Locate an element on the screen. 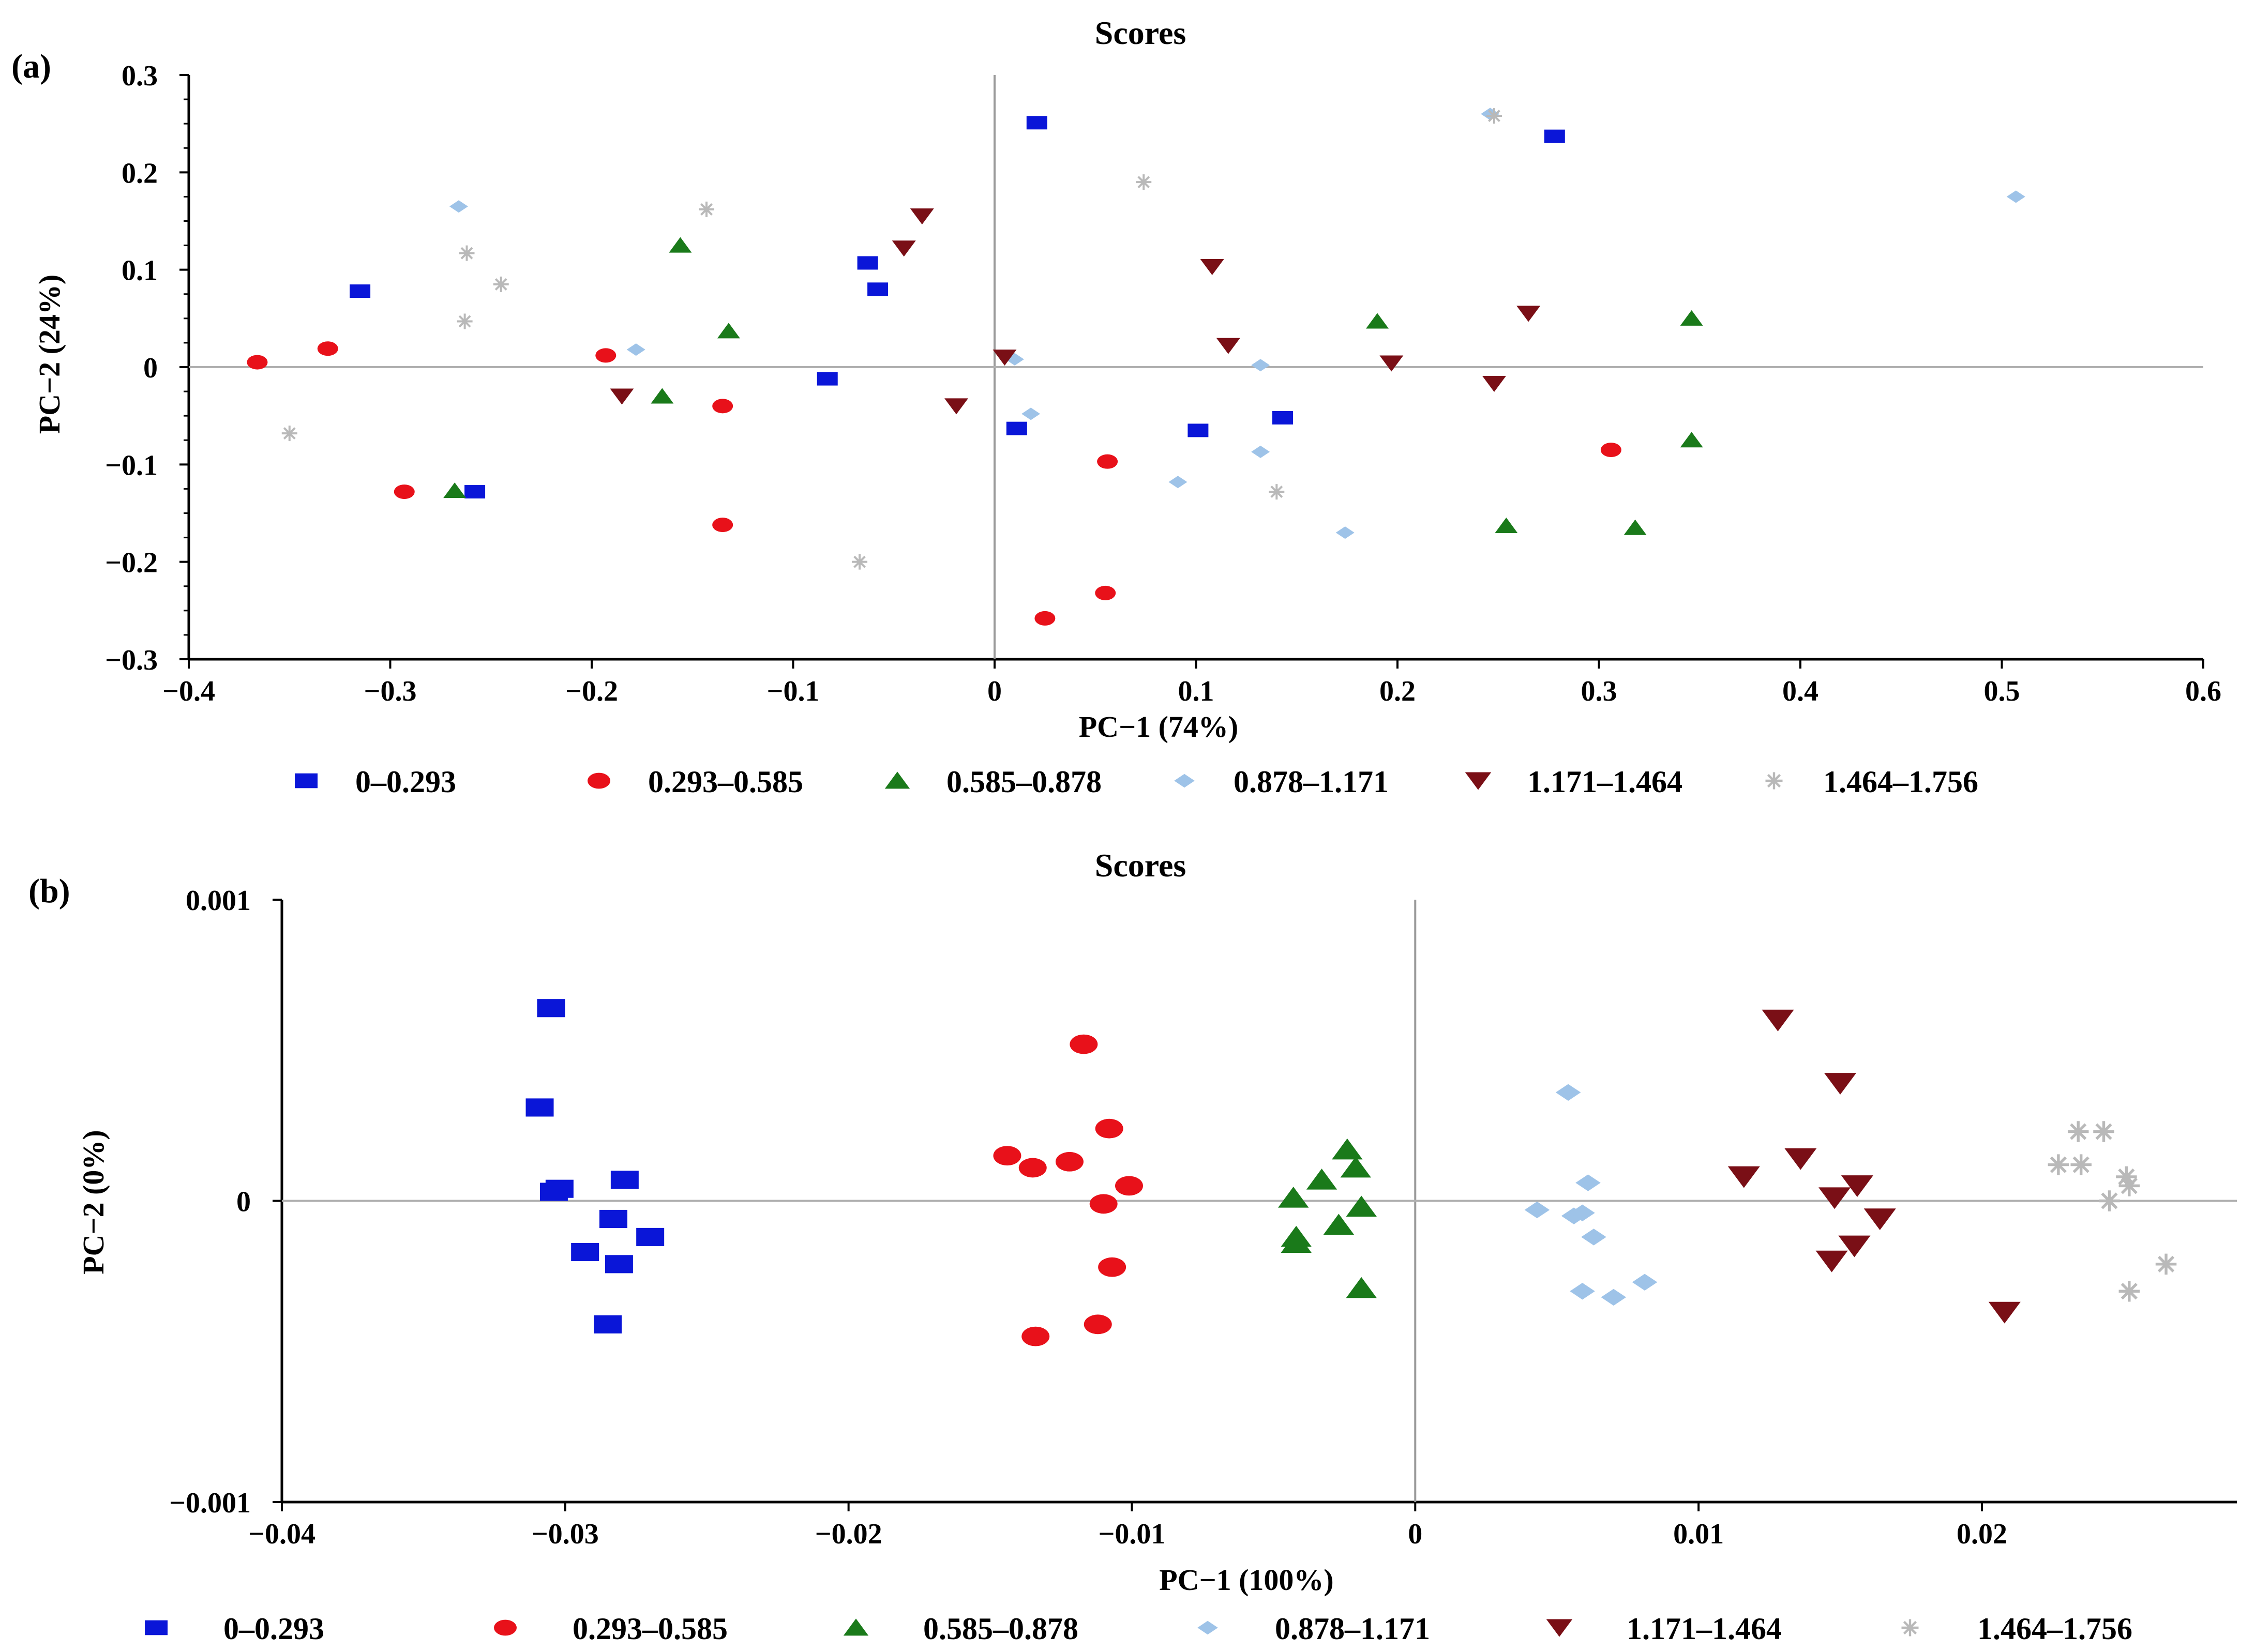  panel-b-legend-item: 0–0.293 is located at coordinates (235, 1629).